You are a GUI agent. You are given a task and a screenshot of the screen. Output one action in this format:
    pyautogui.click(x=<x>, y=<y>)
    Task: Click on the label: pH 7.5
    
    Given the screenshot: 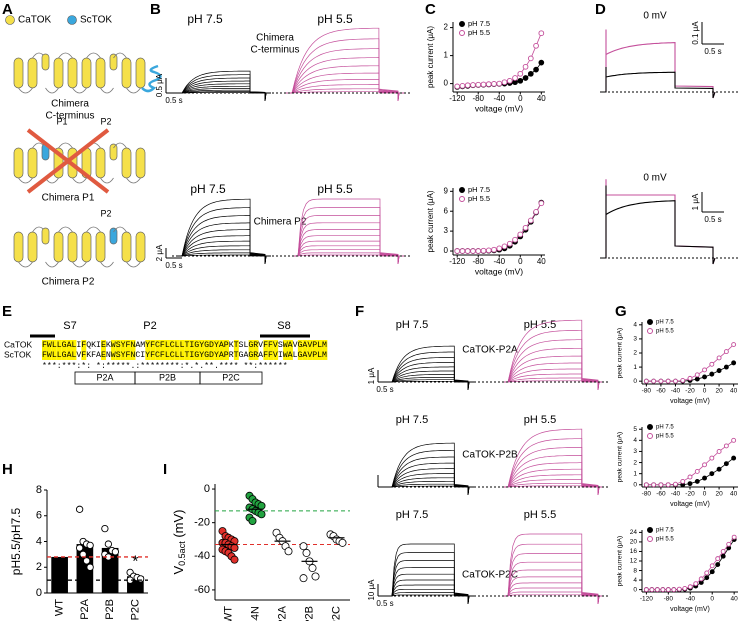 What is the action you would take?
    pyautogui.click(x=412, y=515)
    